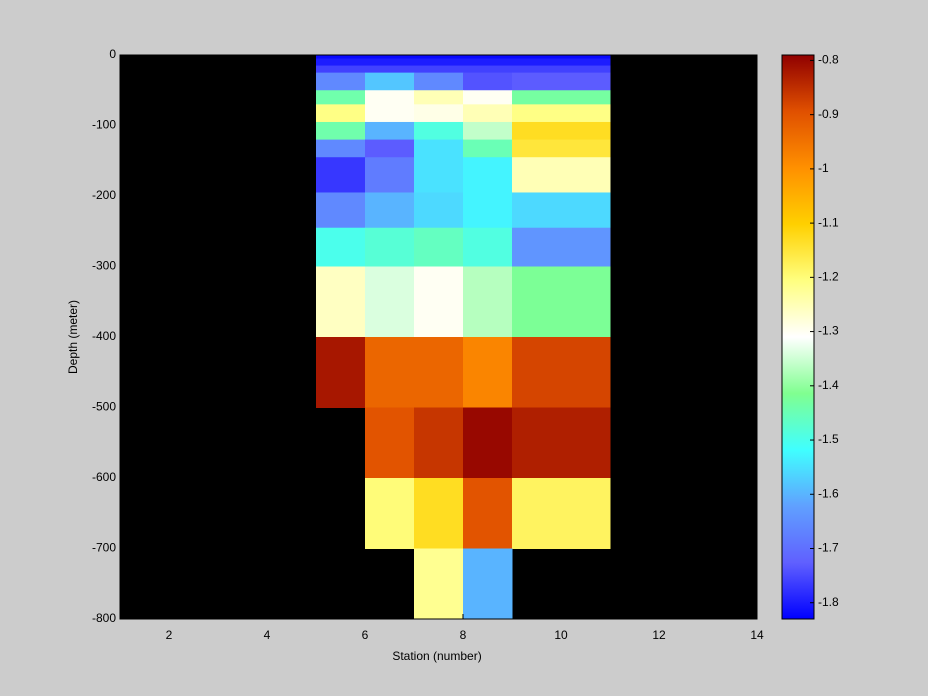 The width and height of the screenshot is (928, 696). Describe the element at coordinates (828, 277) in the screenshot. I see `colorbar-tick-label: -1.2` at that location.